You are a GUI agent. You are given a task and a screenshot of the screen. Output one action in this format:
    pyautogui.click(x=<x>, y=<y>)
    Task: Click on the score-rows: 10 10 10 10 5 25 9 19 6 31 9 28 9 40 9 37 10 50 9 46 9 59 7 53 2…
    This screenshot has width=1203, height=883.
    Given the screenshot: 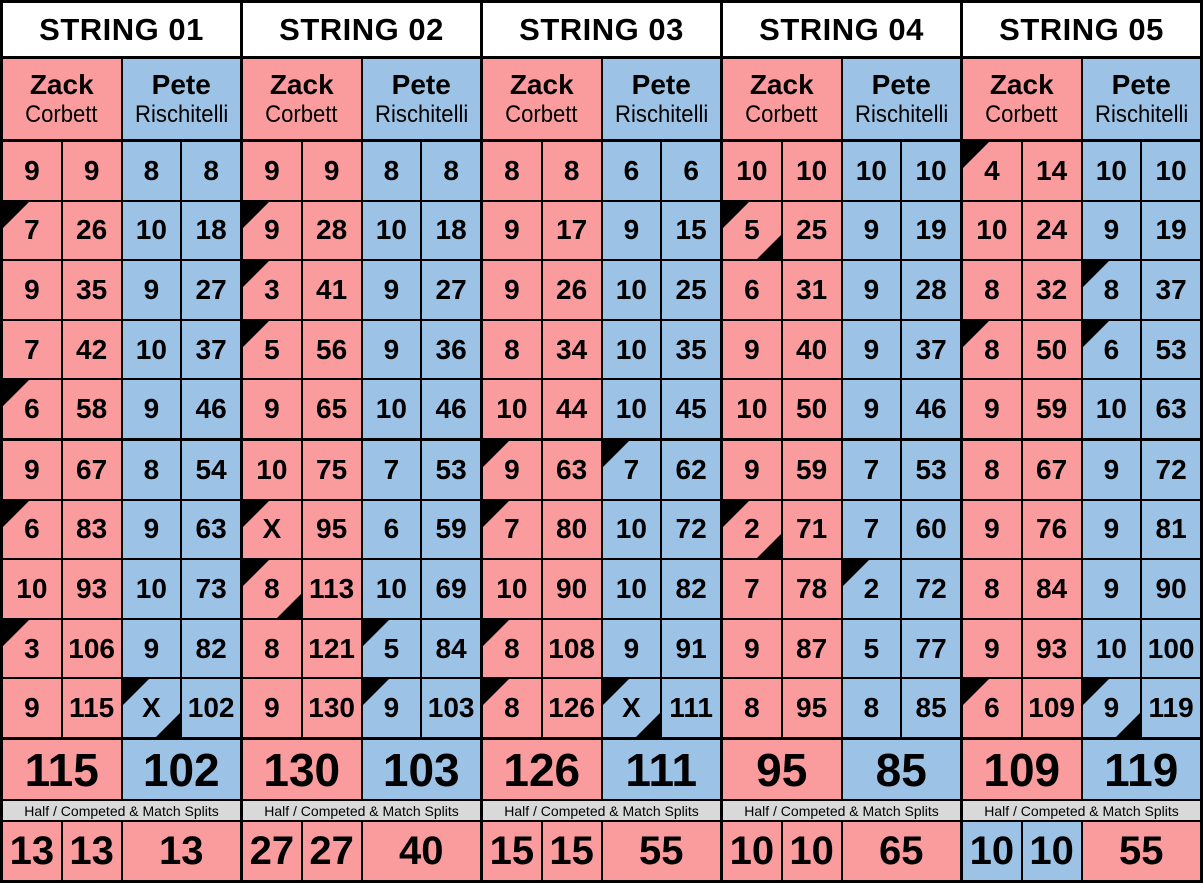 What is the action you would take?
    pyautogui.click(x=841, y=439)
    